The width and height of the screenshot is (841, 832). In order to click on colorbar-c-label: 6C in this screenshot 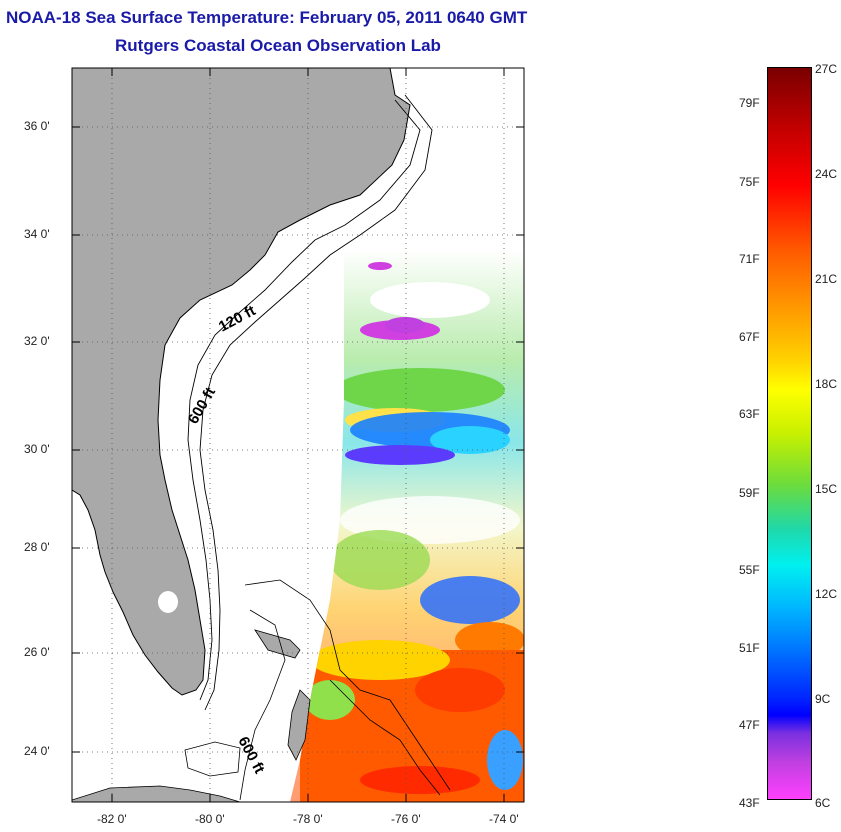, I will do `click(823, 803)`.